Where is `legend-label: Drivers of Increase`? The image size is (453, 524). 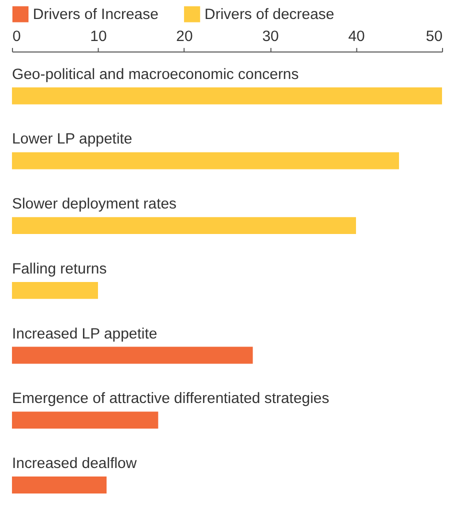 legend-label: Drivers of Increase is located at coordinates (95, 15).